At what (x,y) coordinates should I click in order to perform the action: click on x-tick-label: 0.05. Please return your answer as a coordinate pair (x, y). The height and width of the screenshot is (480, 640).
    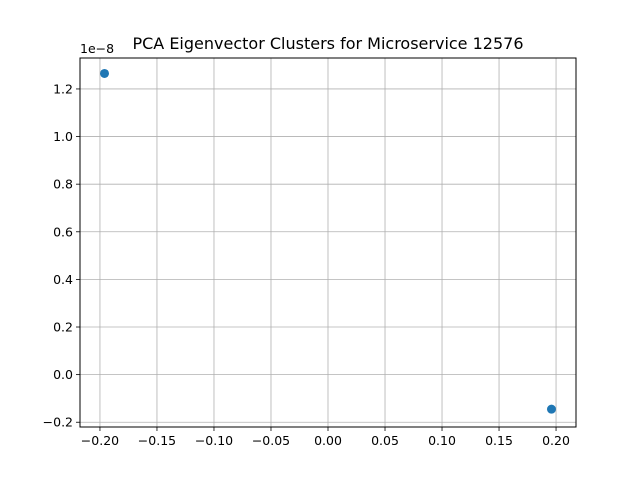
    Looking at the image, I should click on (385, 440).